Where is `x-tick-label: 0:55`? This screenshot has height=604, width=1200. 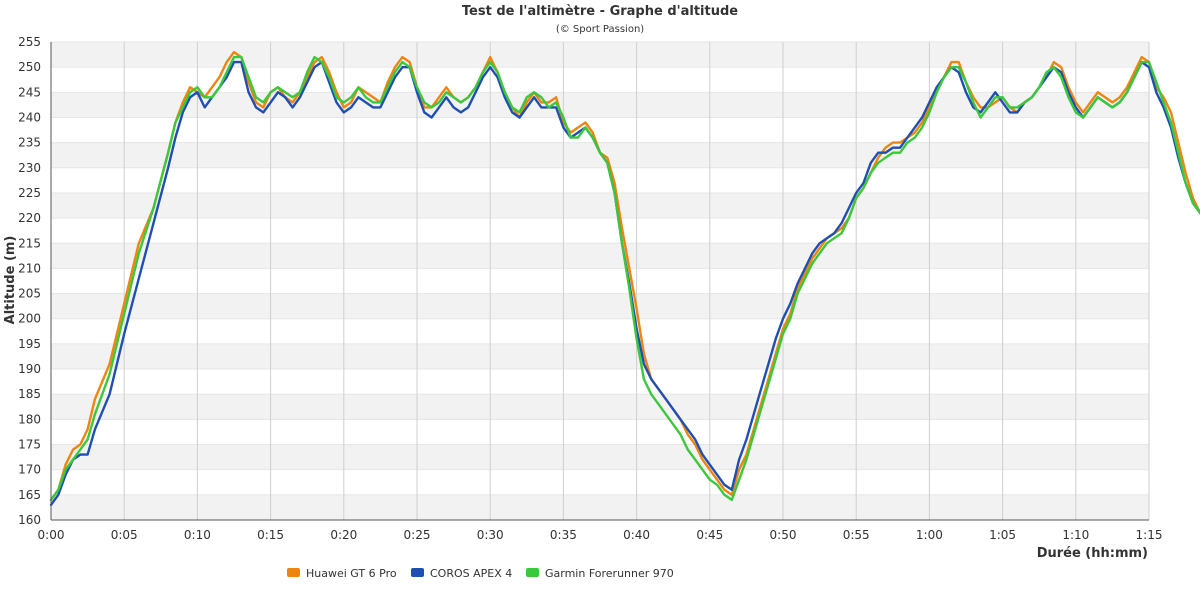
x-tick-label: 0:55 is located at coordinates (856, 535).